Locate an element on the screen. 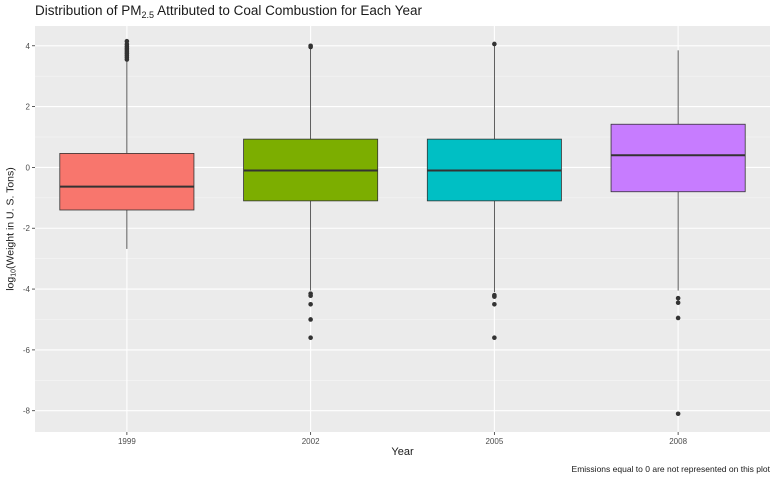 The width and height of the screenshot is (776, 480). y-tick-label: -8 is located at coordinates (27, 411).